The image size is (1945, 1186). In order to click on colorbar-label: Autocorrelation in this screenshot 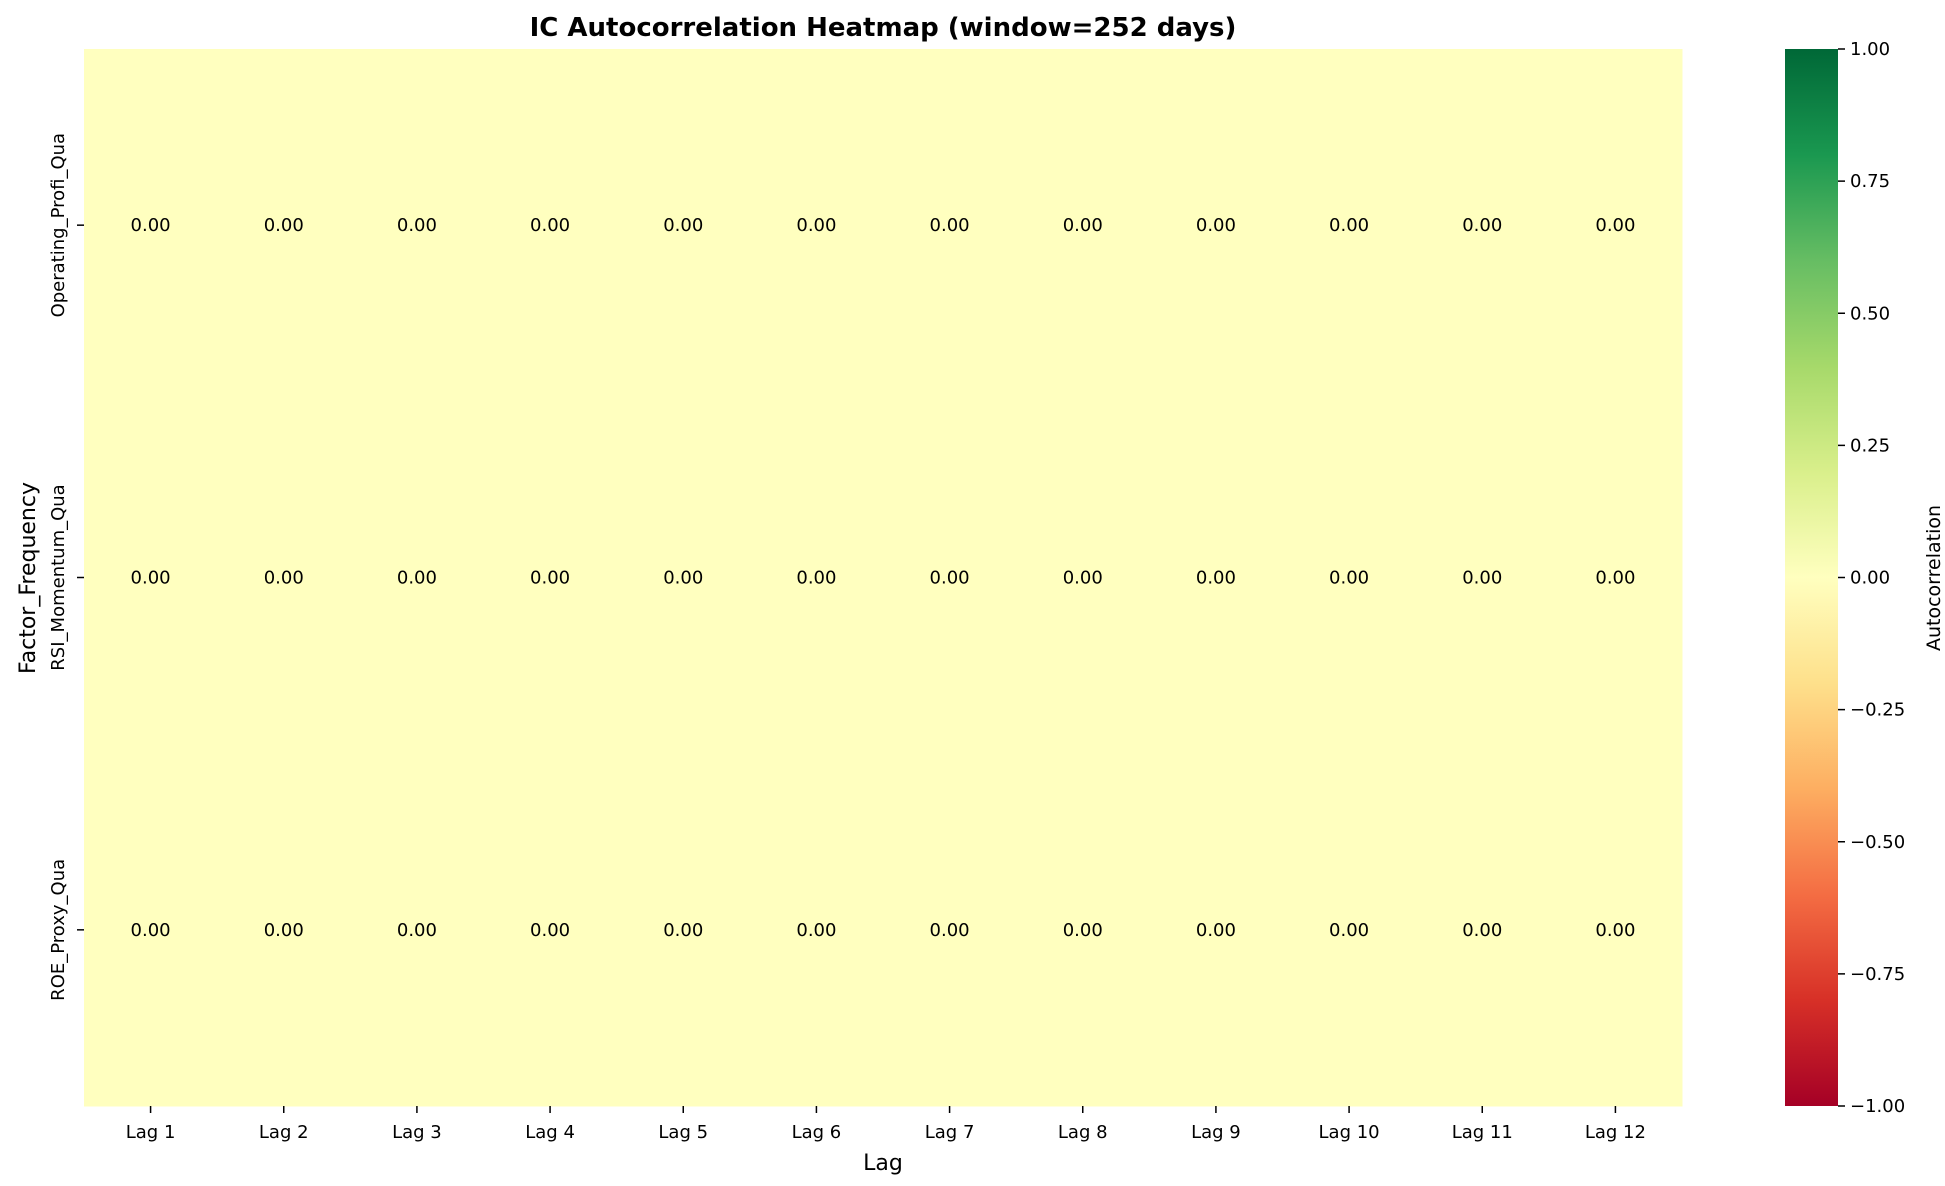, I will do `click(1934, 578)`.